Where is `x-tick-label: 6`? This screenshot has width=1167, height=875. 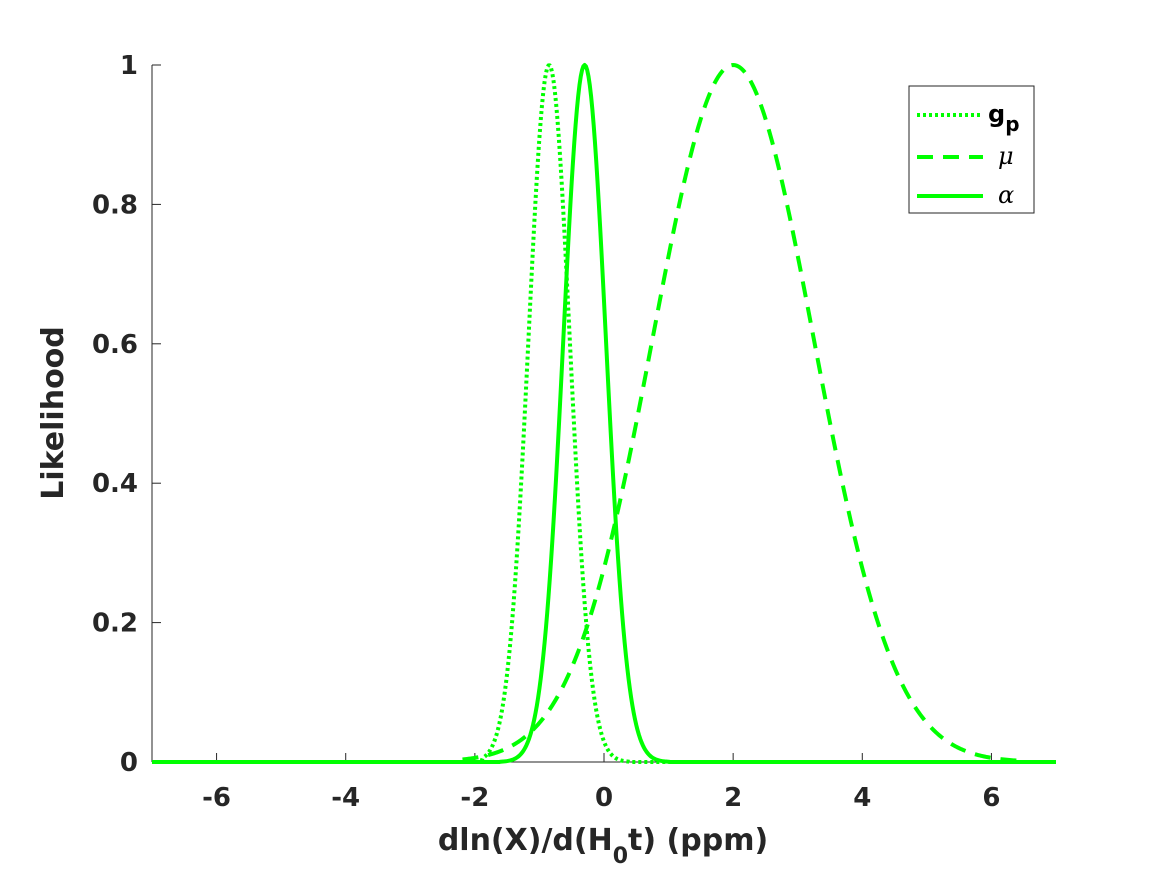
x-tick-label: 6 is located at coordinates (991, 798).